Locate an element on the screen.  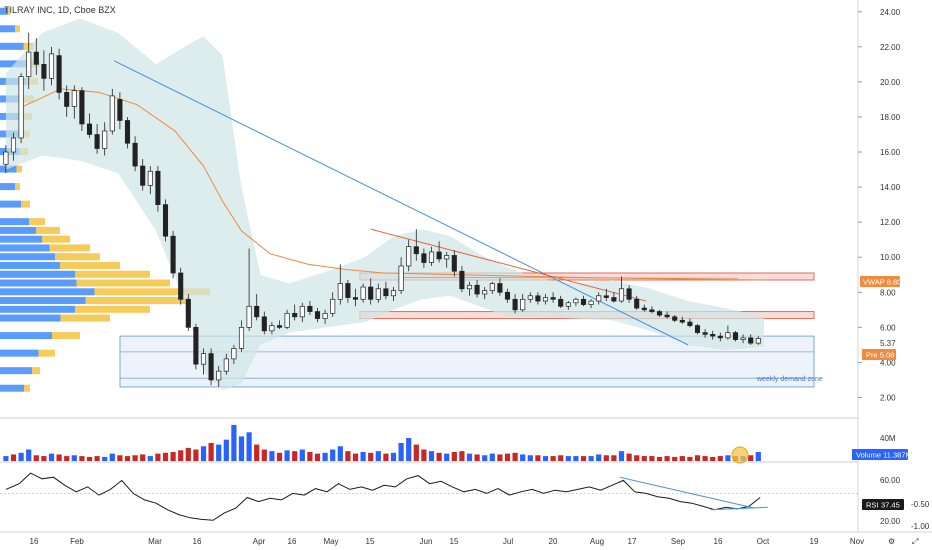
time-axis-label: Oct is located at coordinates (763, 541).